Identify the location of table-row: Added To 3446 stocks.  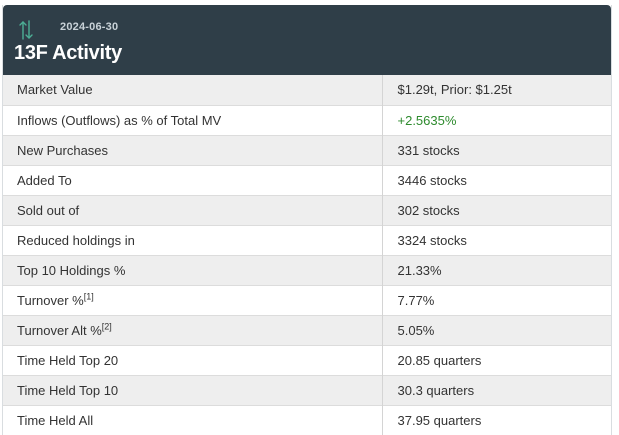
(307, 179).